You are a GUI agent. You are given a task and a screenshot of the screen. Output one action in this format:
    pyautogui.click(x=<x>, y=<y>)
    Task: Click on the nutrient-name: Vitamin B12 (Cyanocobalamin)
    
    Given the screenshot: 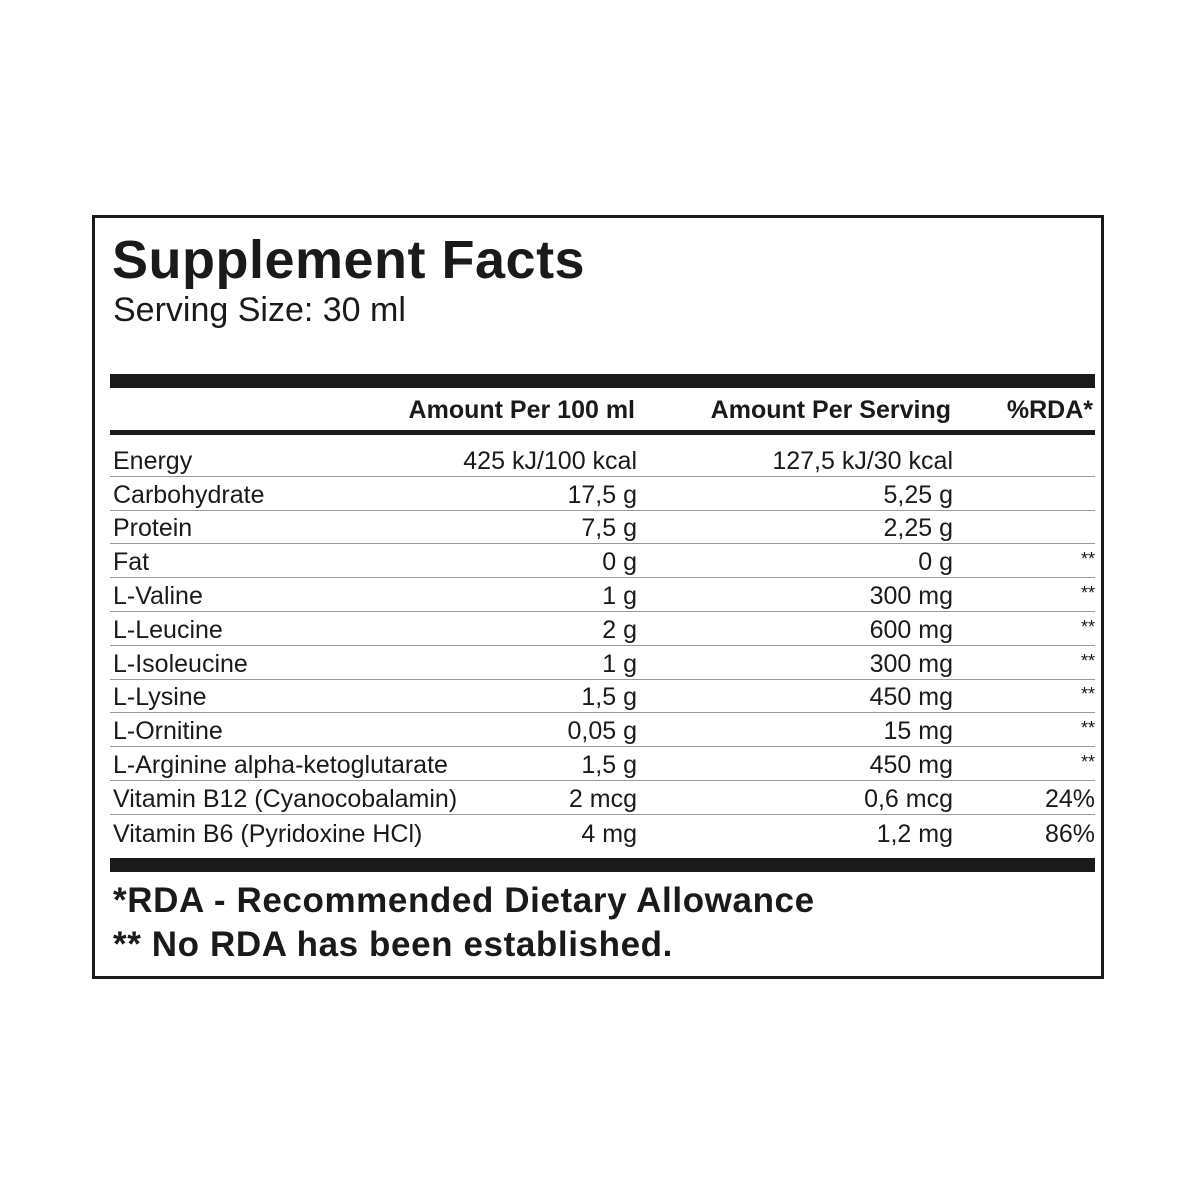 What is the action you would take?
    pyautogui.click(x=285, y=798)
    